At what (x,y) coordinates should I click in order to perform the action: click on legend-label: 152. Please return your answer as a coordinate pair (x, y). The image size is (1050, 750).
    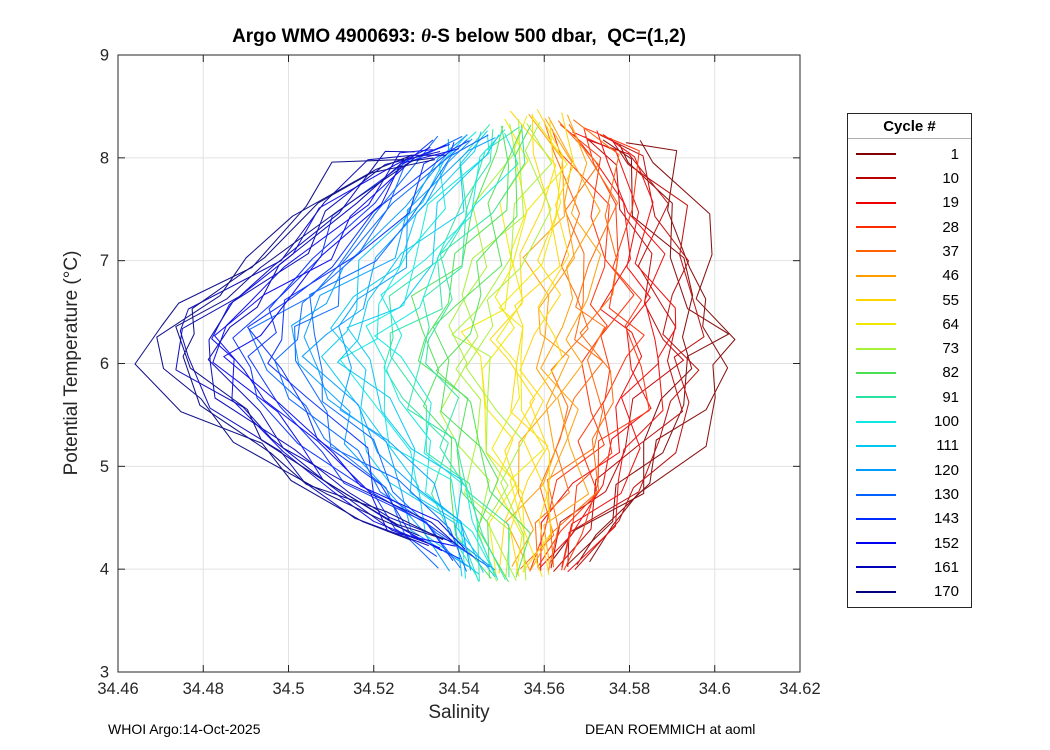
    Looking at the image, I should click on (946, 543).